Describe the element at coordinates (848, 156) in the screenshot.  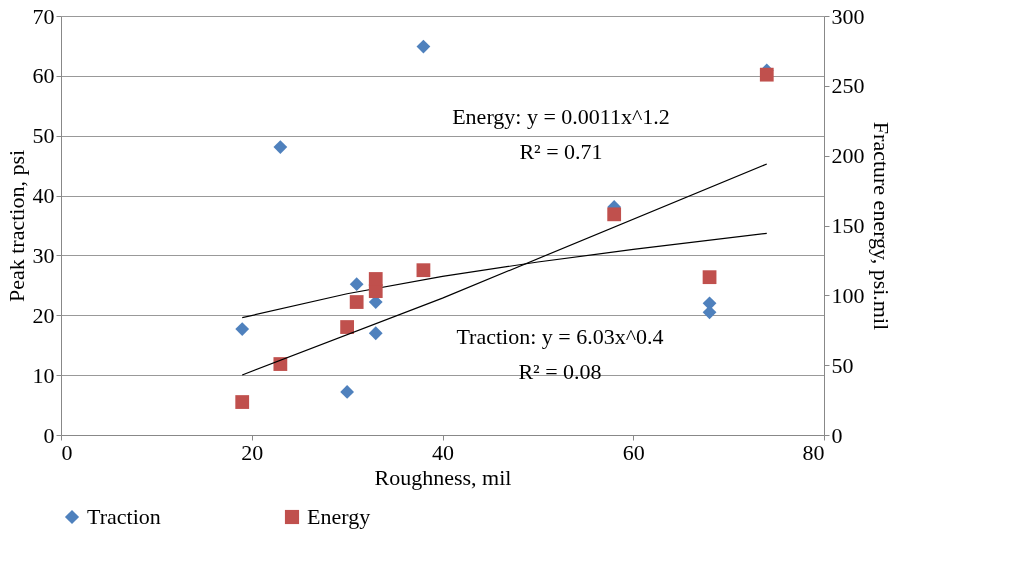
I see `y2-tick-label: 200` at that location.